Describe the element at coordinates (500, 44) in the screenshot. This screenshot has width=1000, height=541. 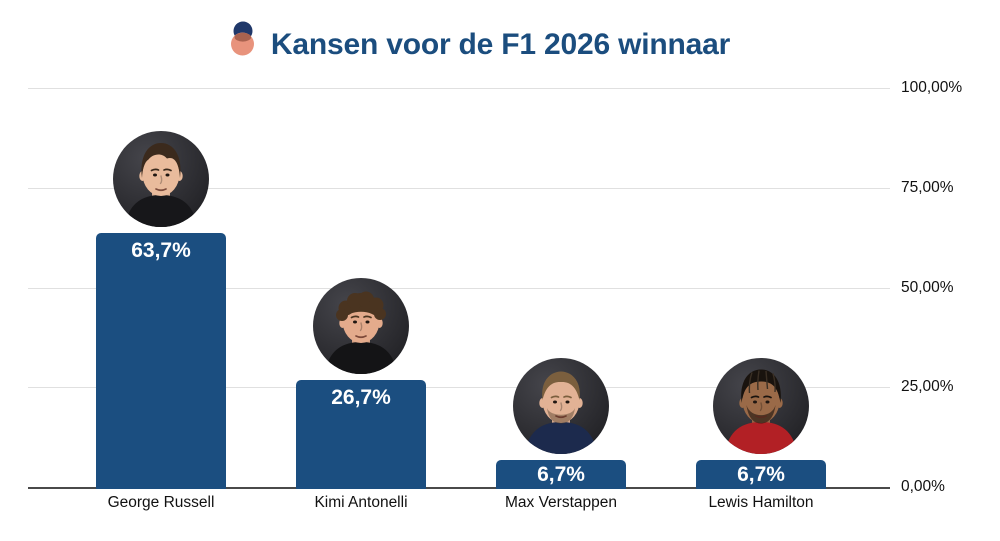
I see `chart-title: Kansen voor de F1 2026 winnaar` at that location.